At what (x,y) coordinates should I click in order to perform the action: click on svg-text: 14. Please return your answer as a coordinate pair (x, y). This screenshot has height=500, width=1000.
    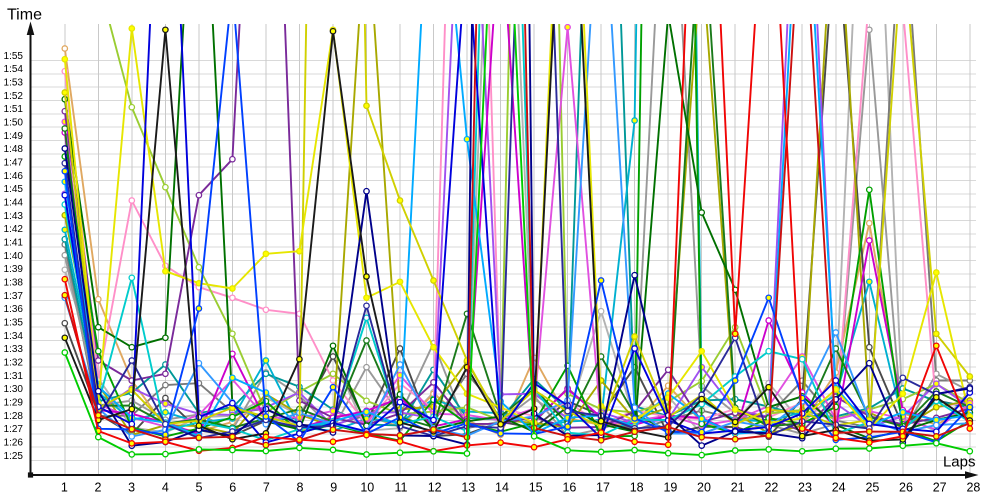
    Looking at the image, I should click on (502, 488).